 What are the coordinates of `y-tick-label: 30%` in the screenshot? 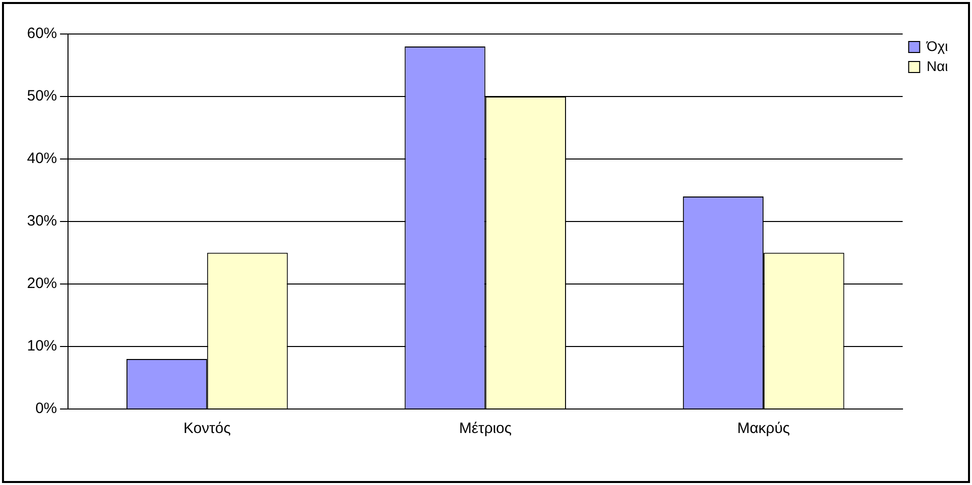 It's located at (42, 221).